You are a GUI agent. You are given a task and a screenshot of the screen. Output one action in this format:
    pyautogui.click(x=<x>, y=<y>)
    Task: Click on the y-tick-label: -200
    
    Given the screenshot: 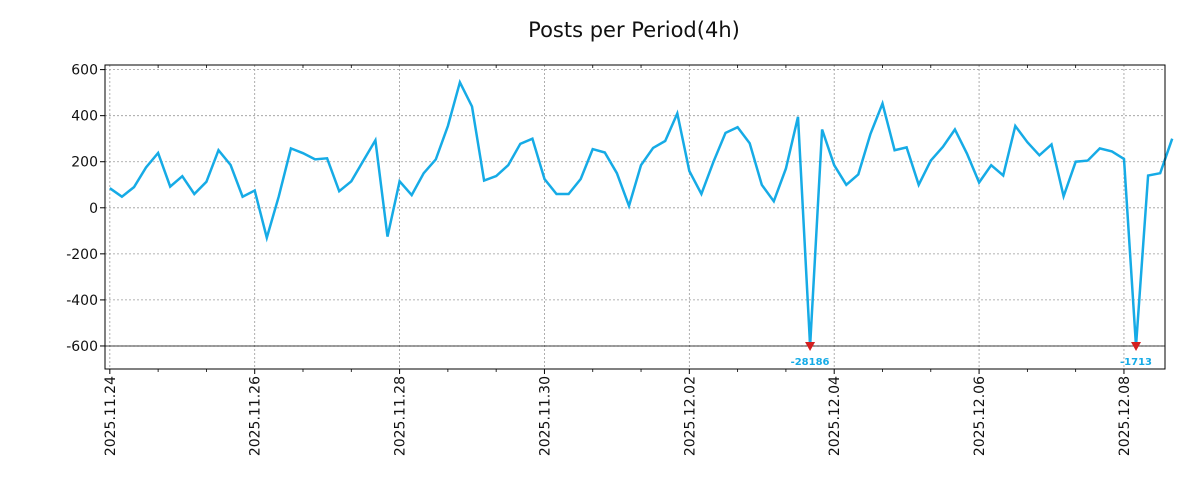 What is the action you would take?
    pyautogui.click(x=82, y=255)
    